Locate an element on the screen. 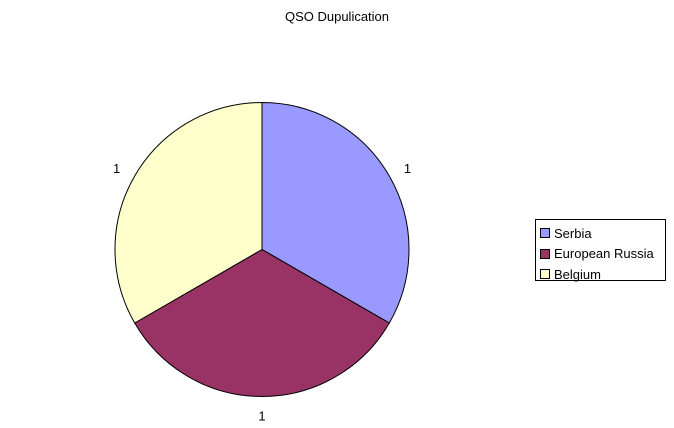 The width and height of the screenshot is (674, 428). data-label-belgium: 1 is located at coordinates (116, 168).